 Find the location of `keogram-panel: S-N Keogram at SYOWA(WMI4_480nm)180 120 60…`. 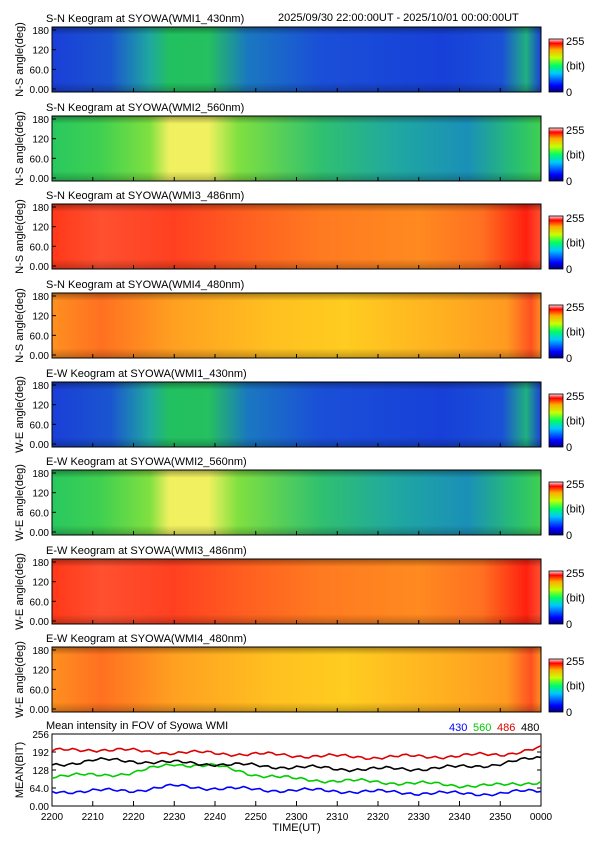

keogram-panel: S-N Keogram at SYOWA(WMI4_480nm)180 120 60… is located at coordinates (299, 322).